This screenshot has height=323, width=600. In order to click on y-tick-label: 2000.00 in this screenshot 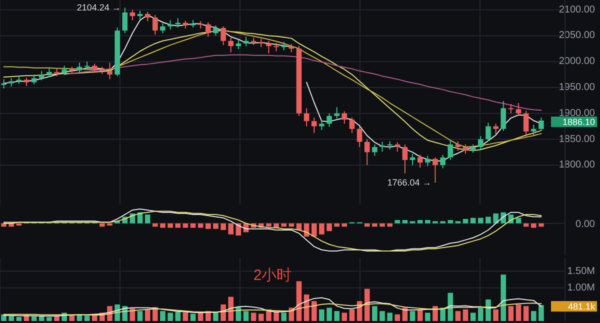, I will do `click(577, 62)`.